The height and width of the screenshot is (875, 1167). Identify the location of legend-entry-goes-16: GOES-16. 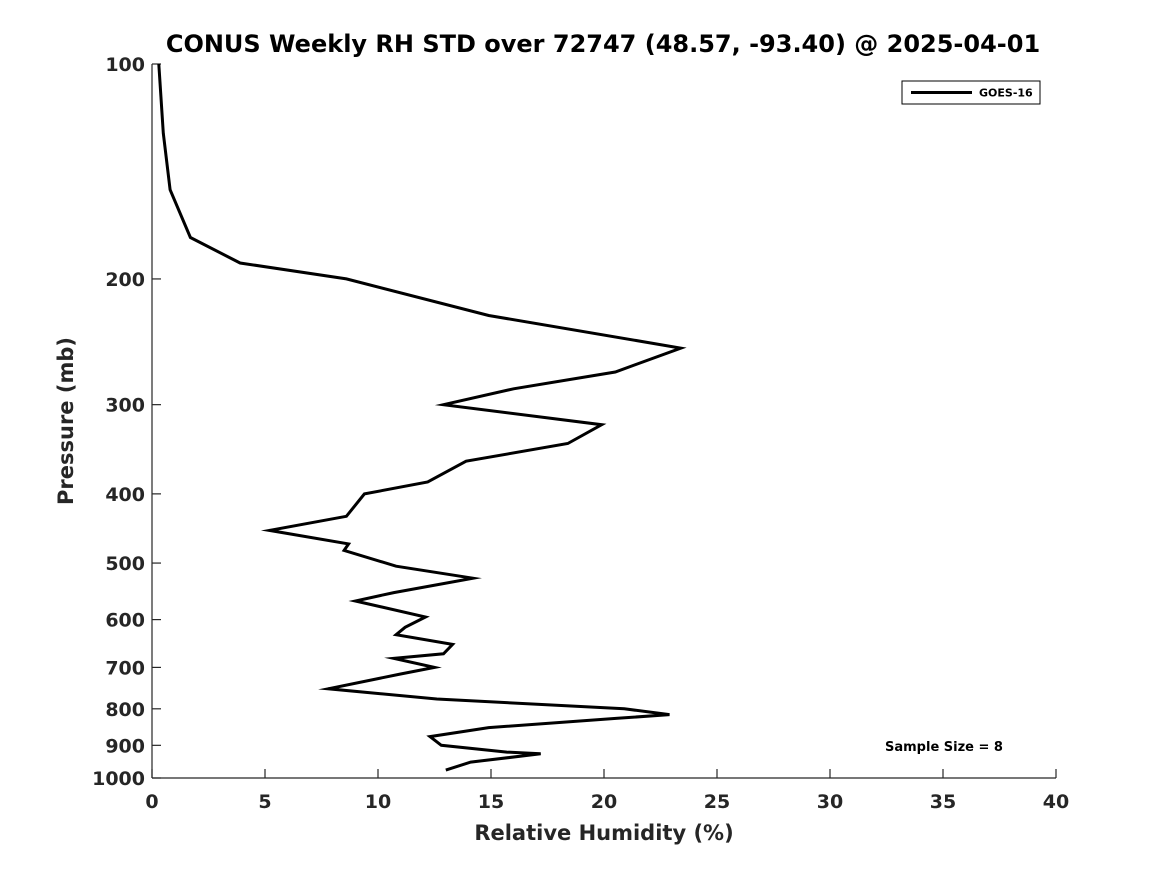
(1006, 93).